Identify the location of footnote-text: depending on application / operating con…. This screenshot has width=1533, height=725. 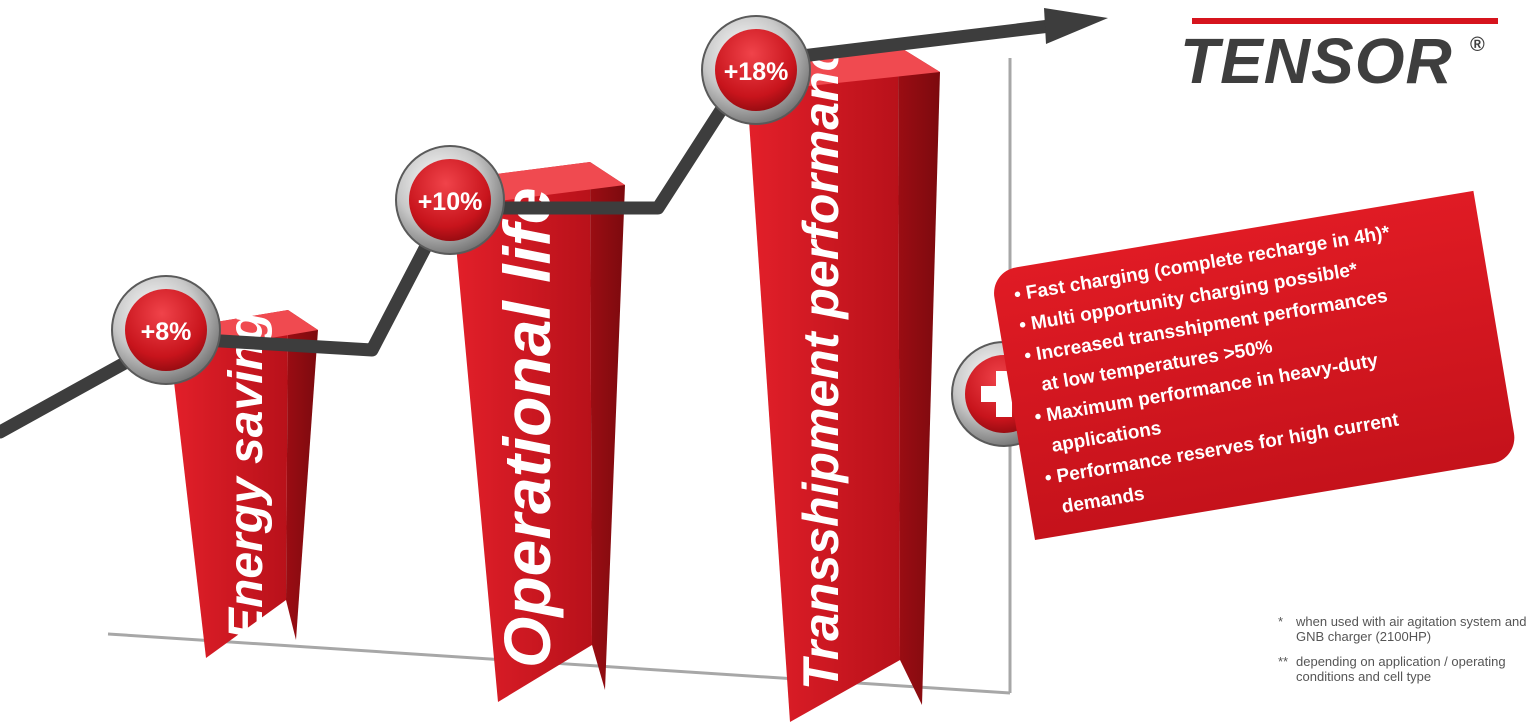
(1401, 669).